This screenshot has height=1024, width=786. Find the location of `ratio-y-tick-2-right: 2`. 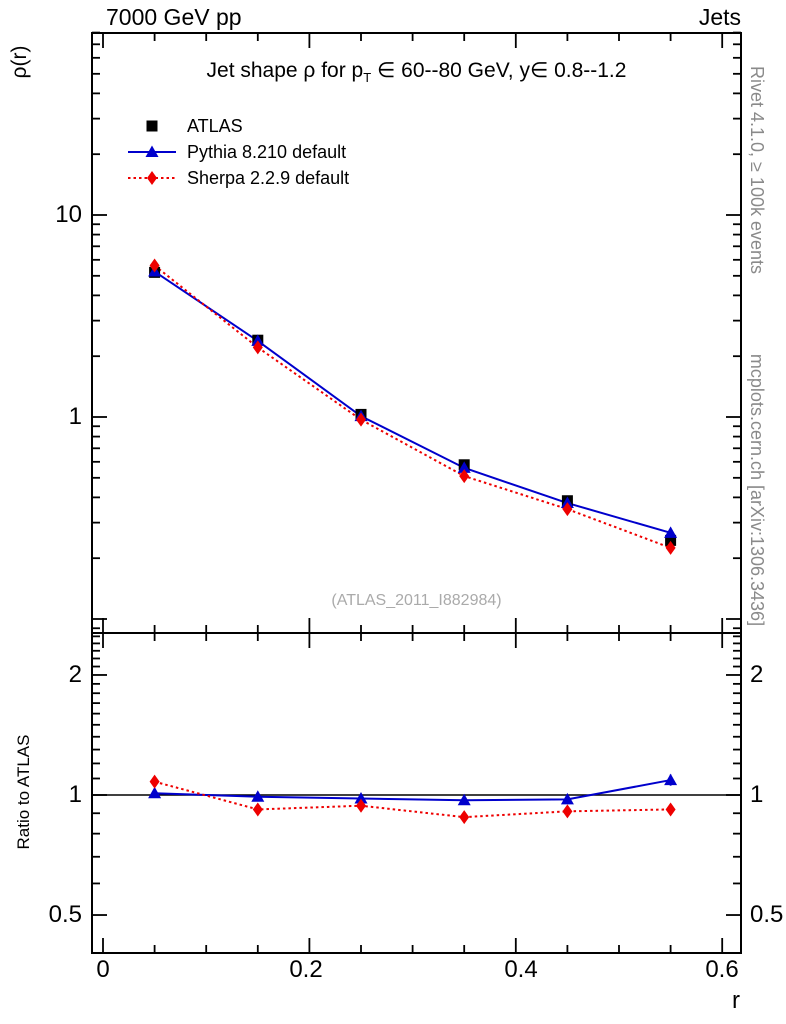

ratio-y-tick-2-right: 2 is located at coordinates (757, 674).